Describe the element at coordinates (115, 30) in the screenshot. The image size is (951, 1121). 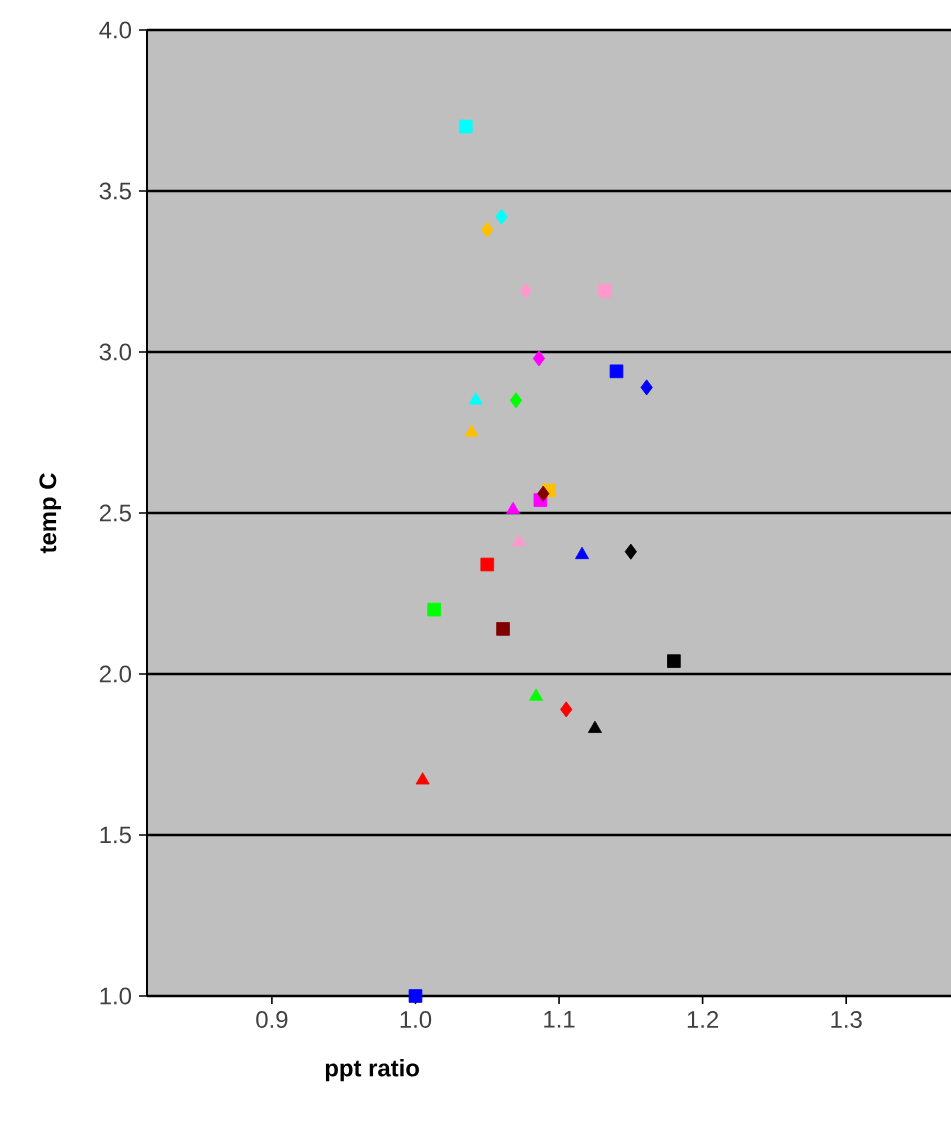
I see `y-tick-label: 4.0` at that location.